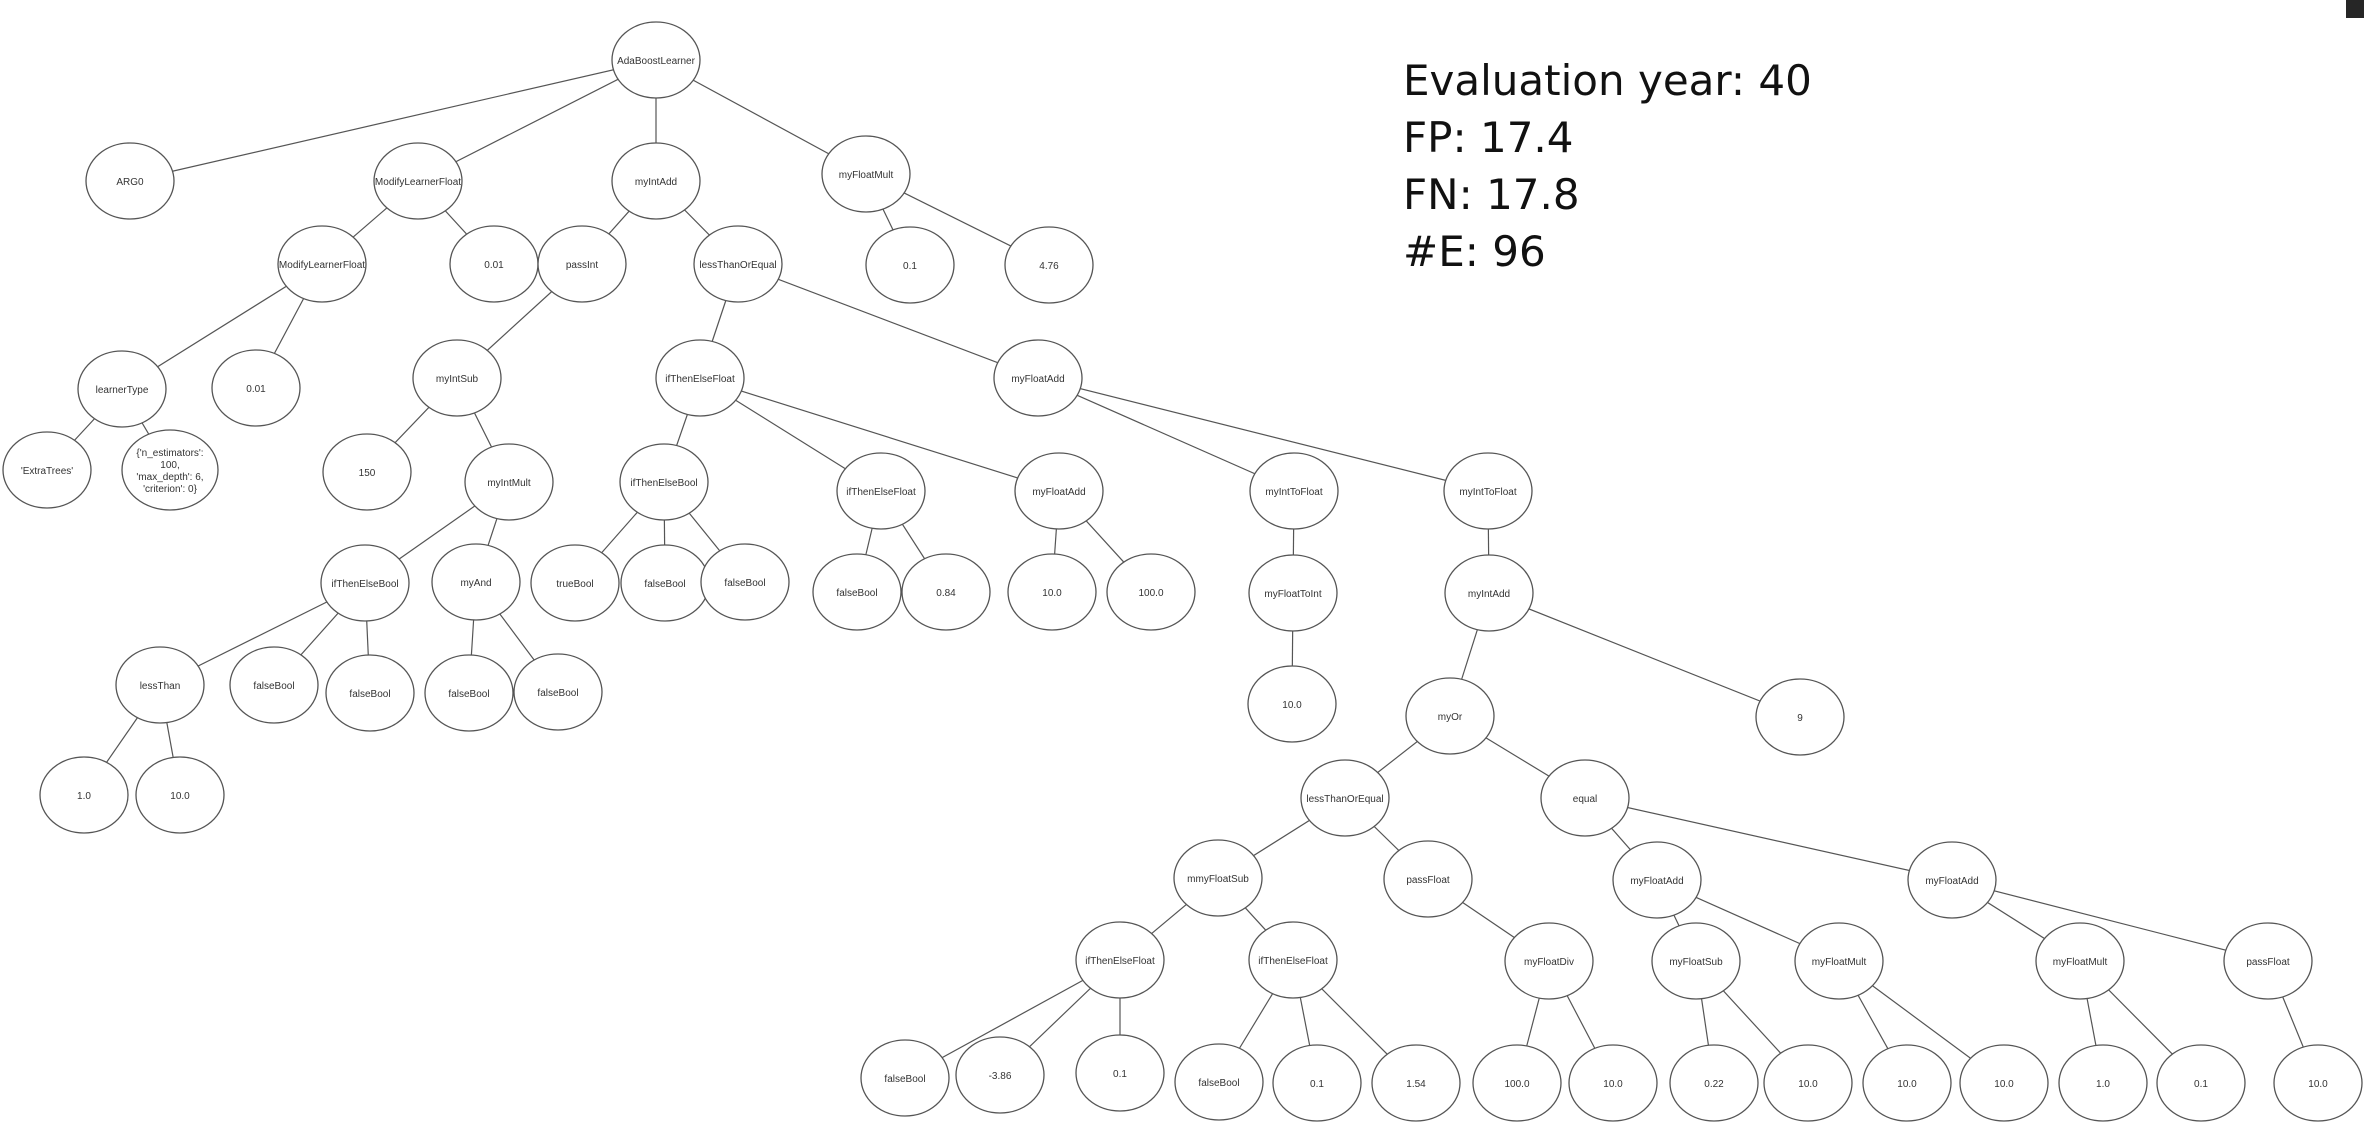 The width and height of the screenshot is (2364, 1126). I want to click on tree-node-fmult2: myFloatMult, so click(1839, 961).